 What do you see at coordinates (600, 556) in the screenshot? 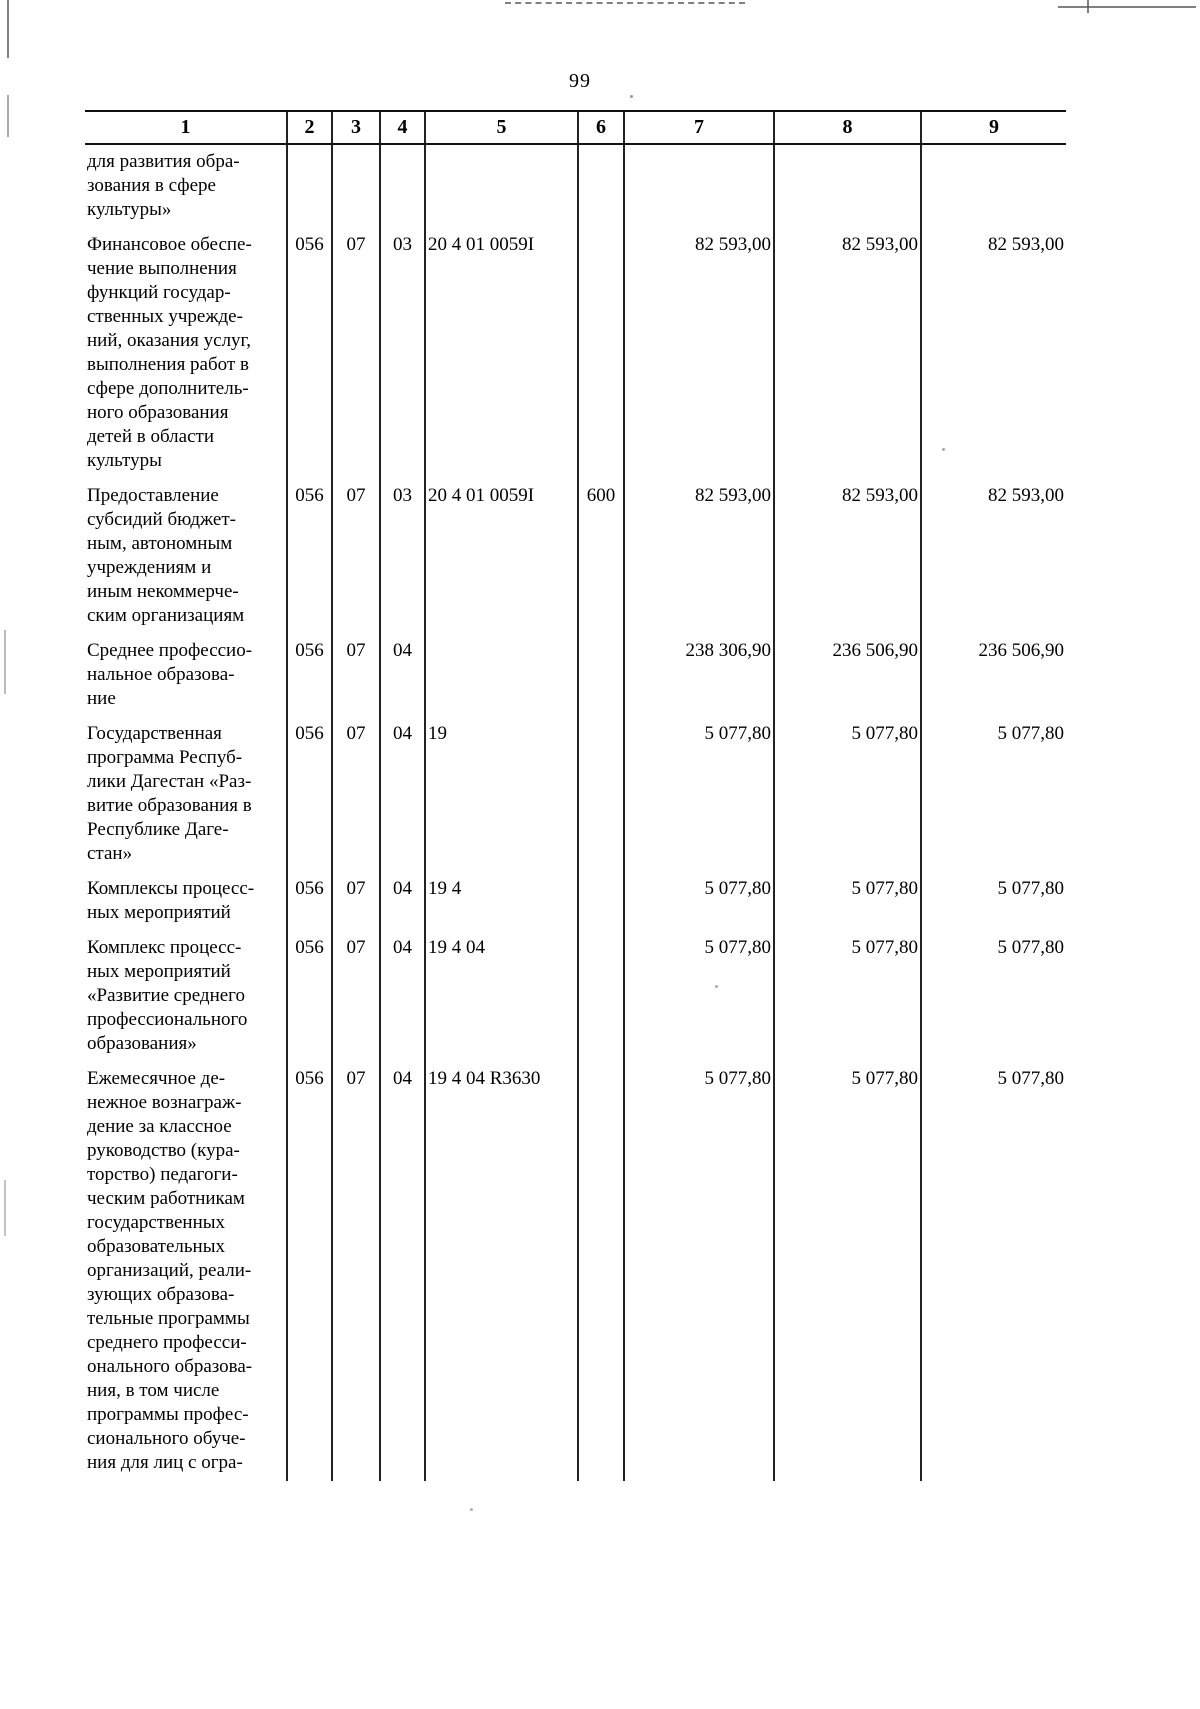
I see `table-cell: 600` at bounding box center [600, 556].